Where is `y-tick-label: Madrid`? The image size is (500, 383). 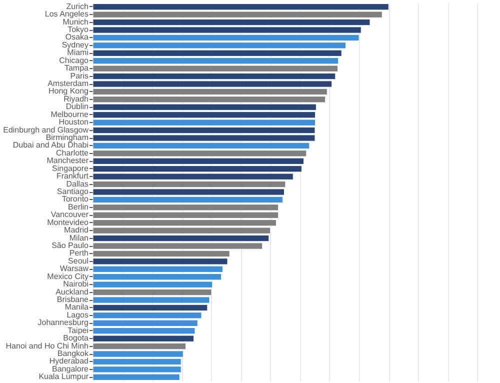
y-tick-label: Madrid is located at coordinates (76, 230).